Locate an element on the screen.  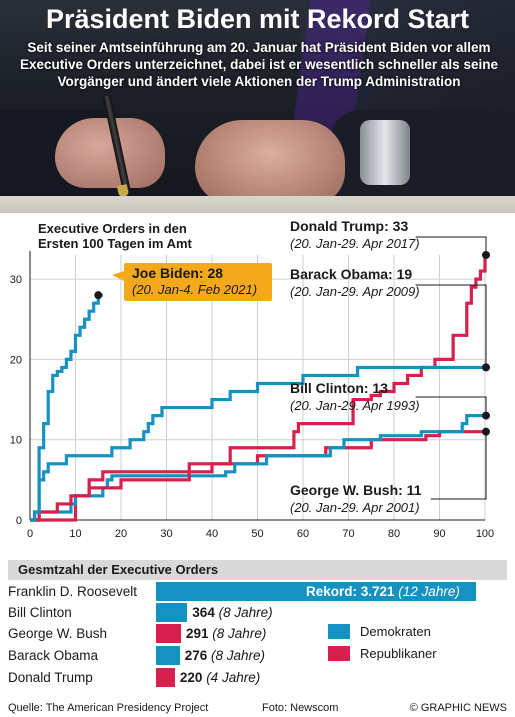
y-tick-label: 30 is located at coordinates (16, 280).